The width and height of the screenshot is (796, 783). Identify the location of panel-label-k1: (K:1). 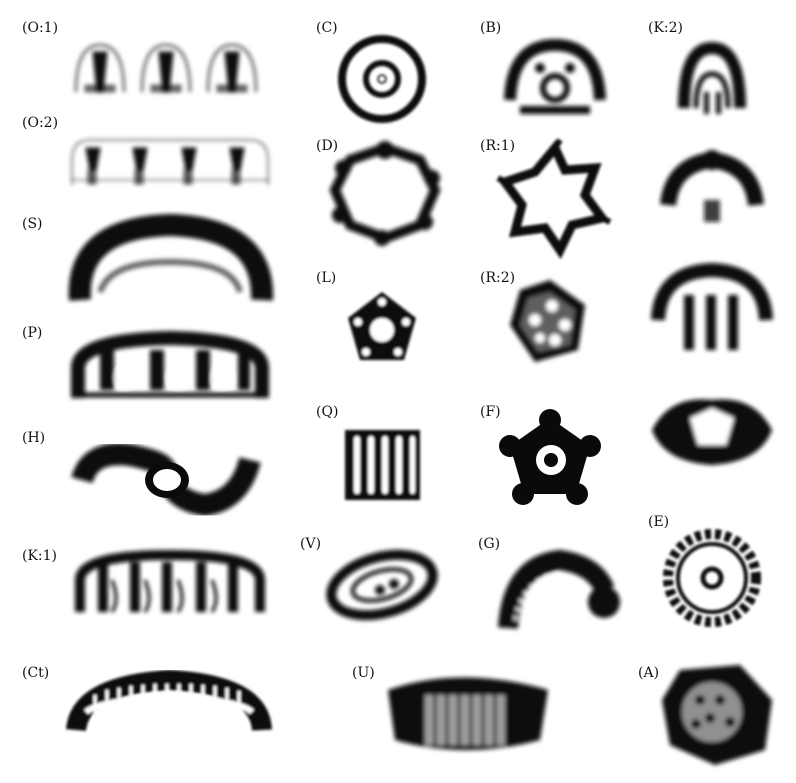
(40, 556).